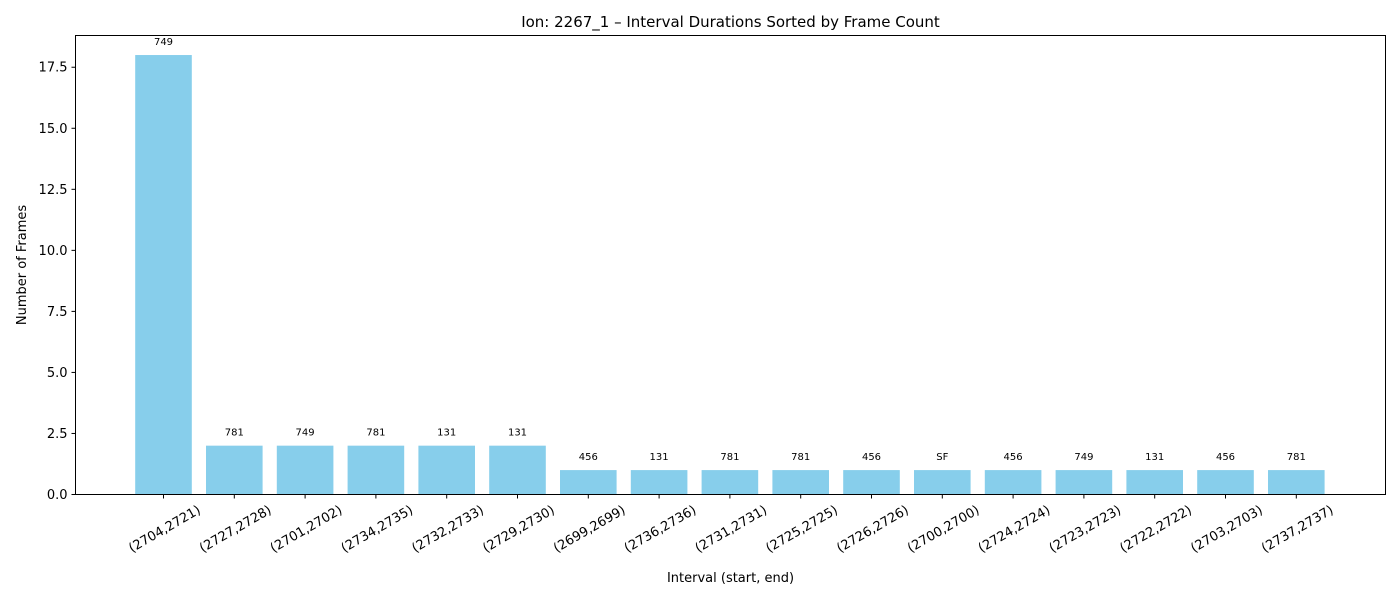  What do you see at coordinates (731, 529) in the screenshot?
I see `x-tick-label: (2731,2731)` at bounding box center [731, 529].